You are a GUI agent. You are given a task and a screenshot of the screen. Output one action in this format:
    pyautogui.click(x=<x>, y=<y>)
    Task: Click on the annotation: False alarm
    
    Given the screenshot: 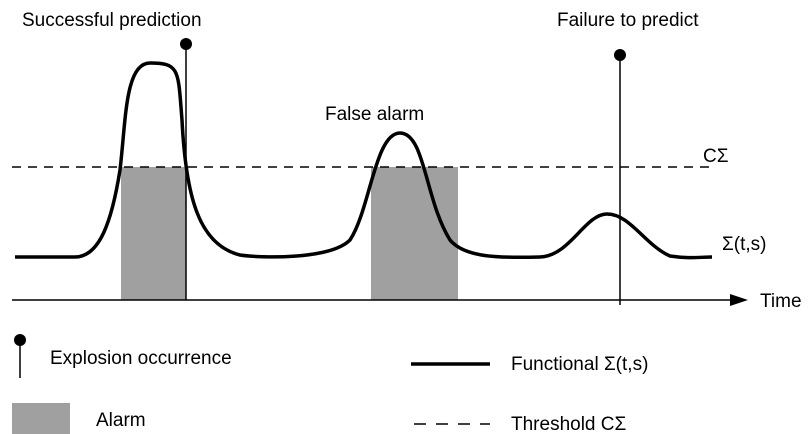 What is the action you would take?
    pyautogui.click(x=374, y=114)
    